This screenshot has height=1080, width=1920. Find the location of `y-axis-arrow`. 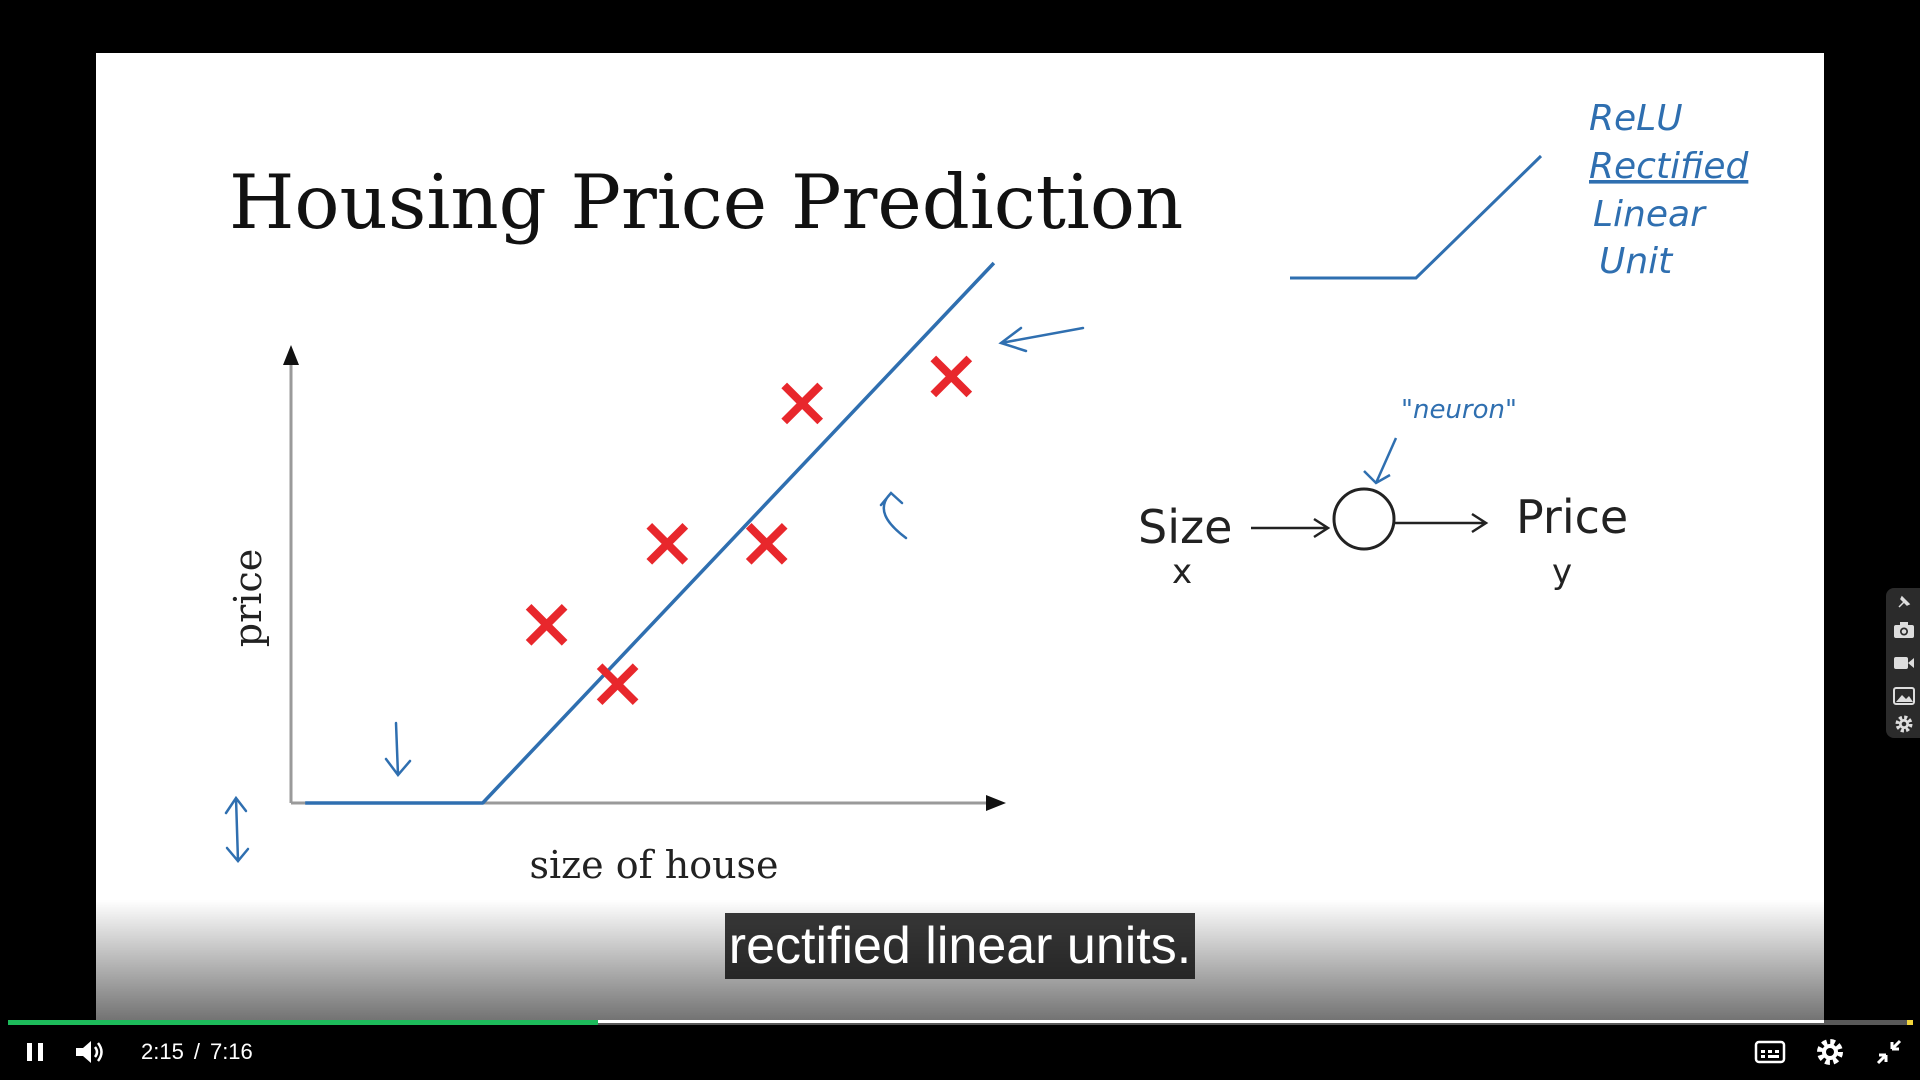

y-axis-arrow is located at coordinates (291, 355).